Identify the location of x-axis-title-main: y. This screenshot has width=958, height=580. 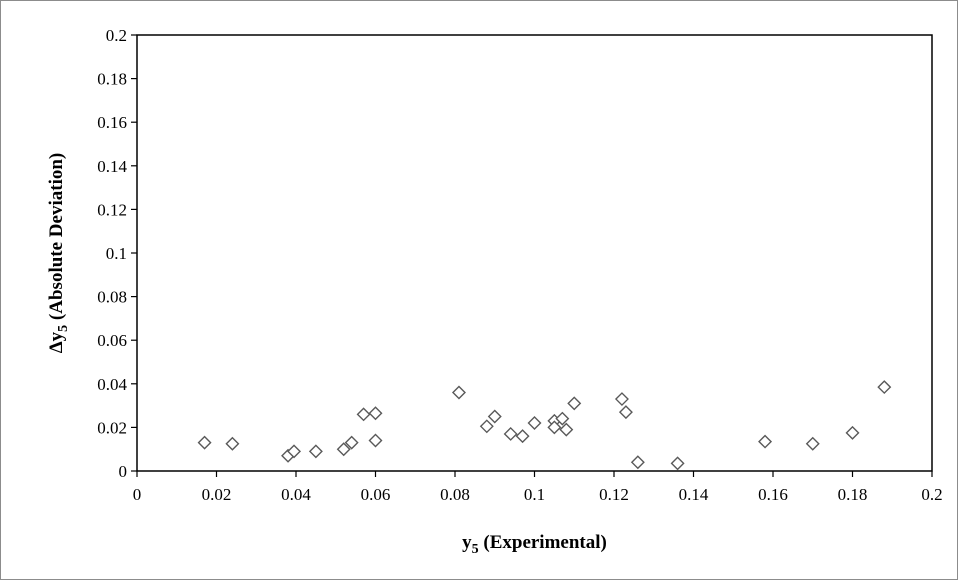
(467, 542).